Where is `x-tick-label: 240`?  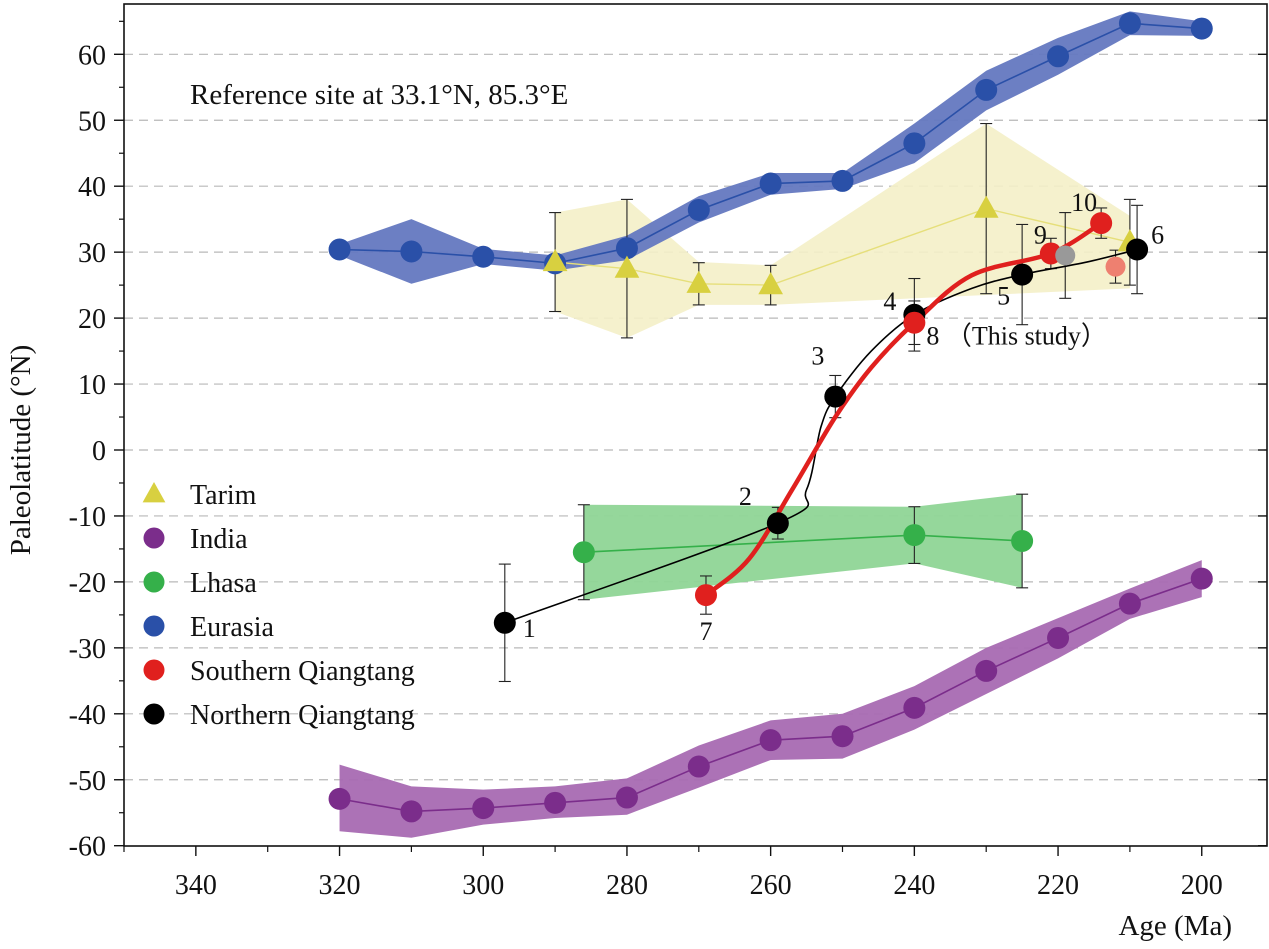
x-tick-label: 240 is located at coordinates (914, 885).